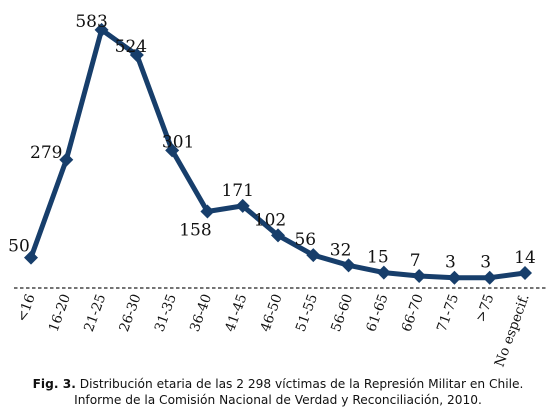  Describe the element at coordinates (46, 153) in the screenshot. I see `data-label-1: 279` at that location.